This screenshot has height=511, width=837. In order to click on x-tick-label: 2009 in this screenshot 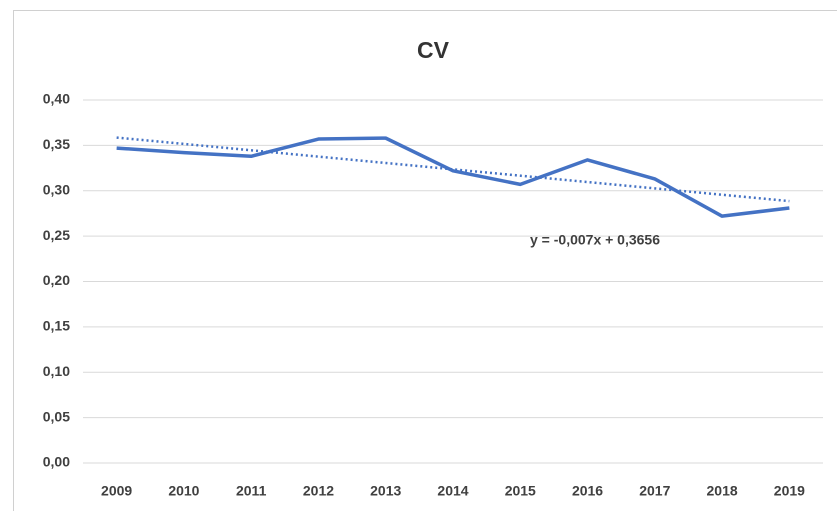, I will do `click(116, 491)`.